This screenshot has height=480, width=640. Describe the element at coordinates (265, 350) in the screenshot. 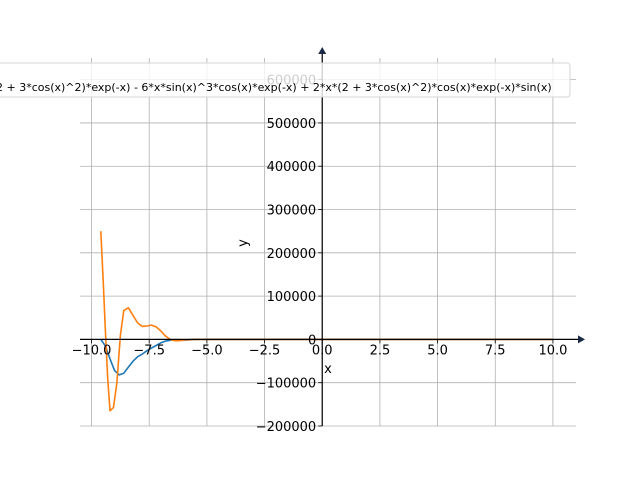

I see `x-tick-label: −2.5` at that location.